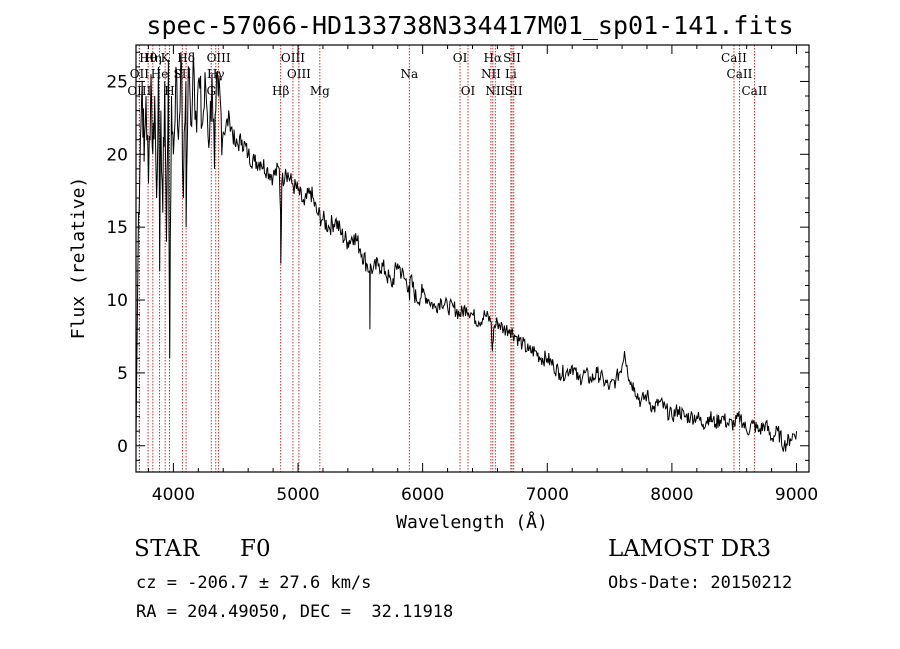  Describe the element at coordinates (671, 495) in the screenshot. I see `x-tick-label: 8000` at that location.